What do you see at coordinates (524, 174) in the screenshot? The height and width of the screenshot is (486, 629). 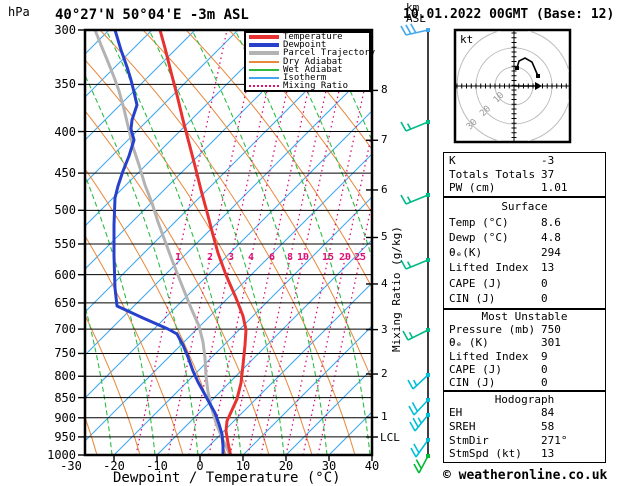 I see `info-row: Totals Totals 37` at bounding box center [524, 174].